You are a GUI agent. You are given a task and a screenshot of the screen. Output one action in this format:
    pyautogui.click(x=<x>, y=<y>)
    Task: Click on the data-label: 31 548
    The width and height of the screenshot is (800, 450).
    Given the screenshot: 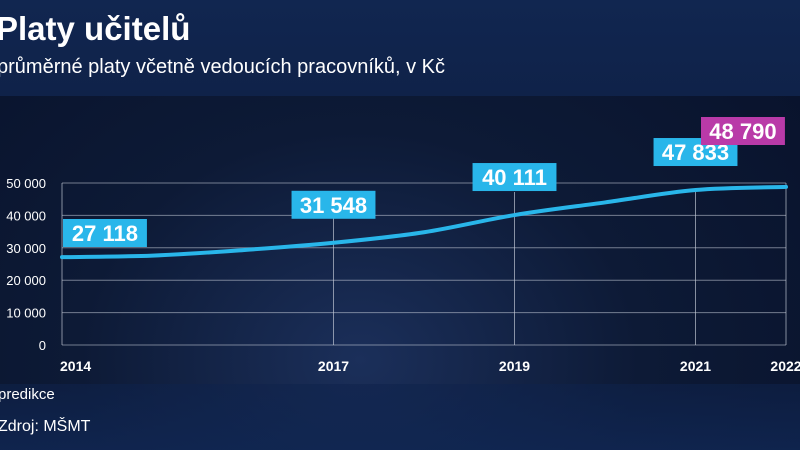 What is the action you would take?
    pyautogui.click(x=333, y=205)
    